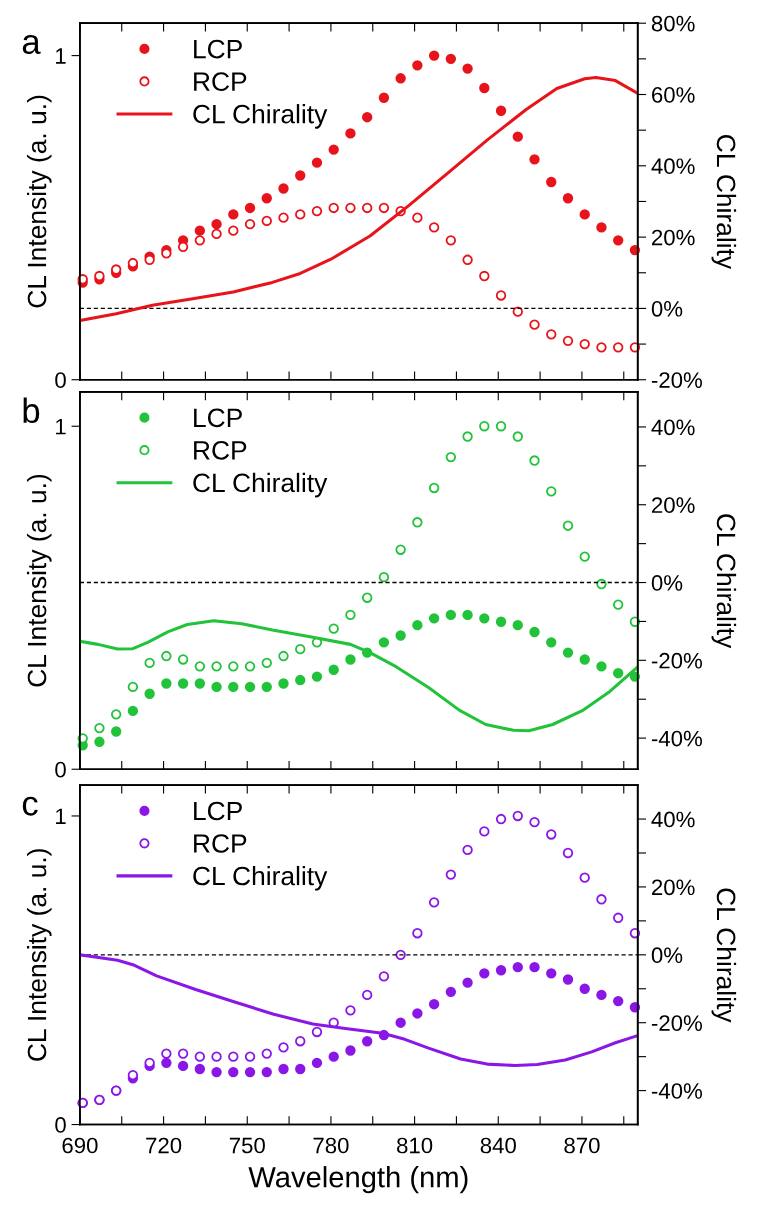 The height and width of the screenshot is (1221, 761). I want to click on y2-tick-label: 80%, so click(673, 23).